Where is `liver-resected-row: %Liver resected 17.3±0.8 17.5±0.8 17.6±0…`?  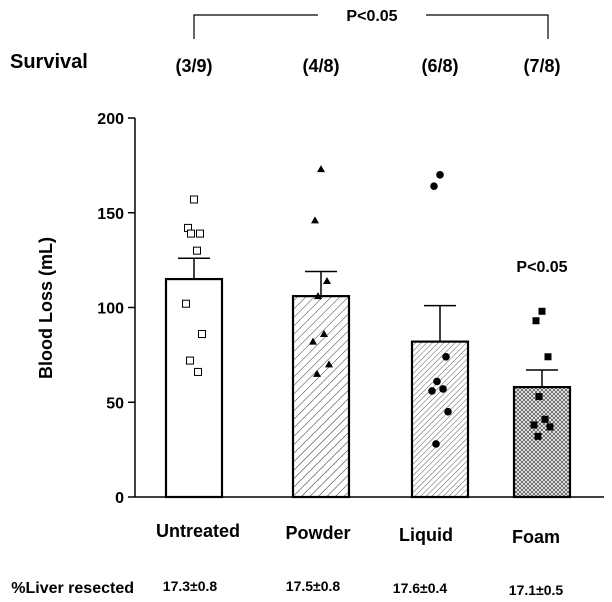 liver-resected-row: %Liver resected 17.3±0.8 17.5±0.8 17.6±0… is located at coordinates (287, 588).